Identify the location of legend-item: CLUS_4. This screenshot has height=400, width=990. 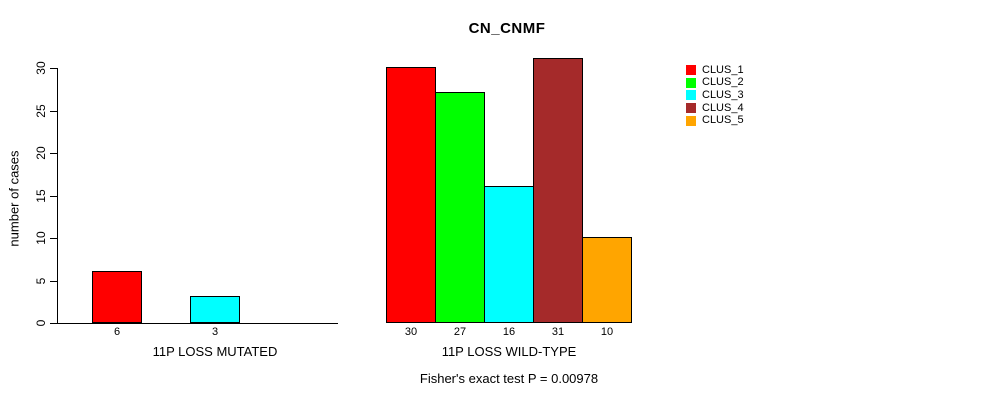
(715, 108).